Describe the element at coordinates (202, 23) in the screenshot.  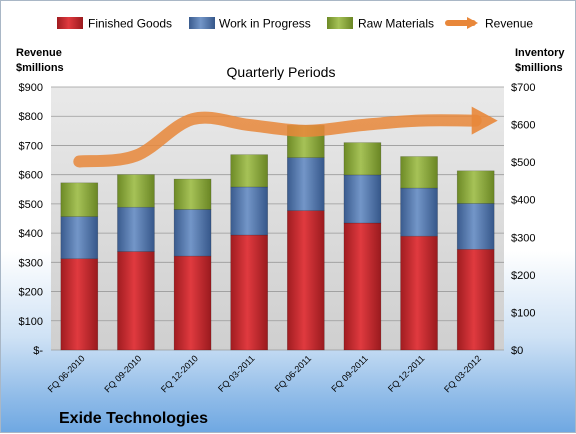
I see `legend-swatch-work-in-progress` at that location.